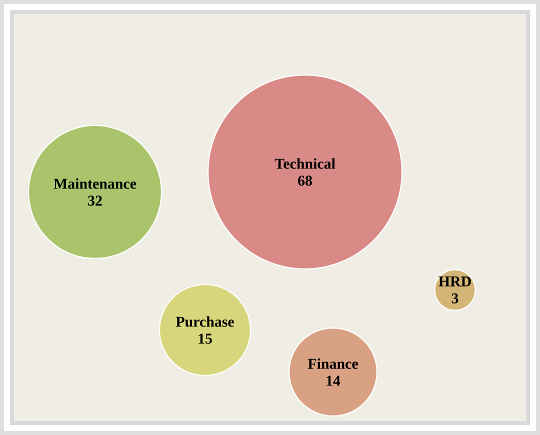 The width and height of the screenshot is (540, 435). What do you see at coordinates (305, 163) in the screenshot?
I see `category-label: Technical` at bounding box center [305, 163].